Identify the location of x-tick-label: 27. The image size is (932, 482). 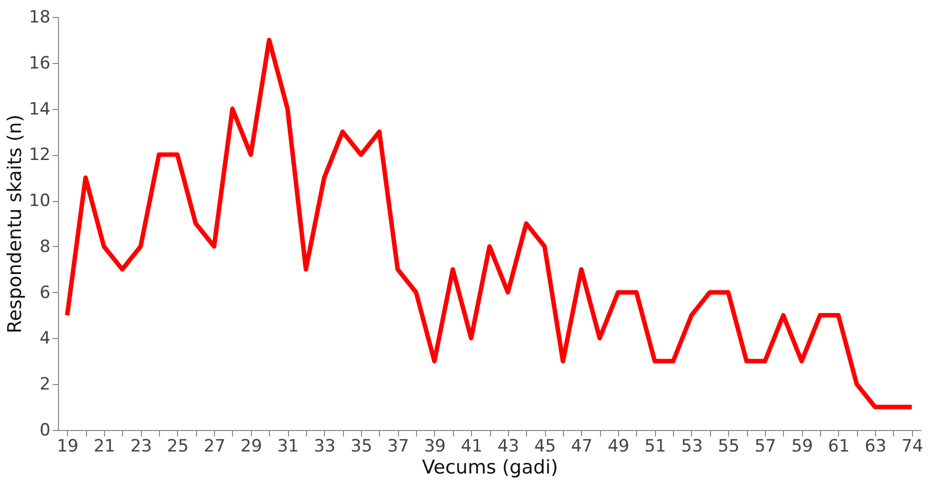
(215, 446).